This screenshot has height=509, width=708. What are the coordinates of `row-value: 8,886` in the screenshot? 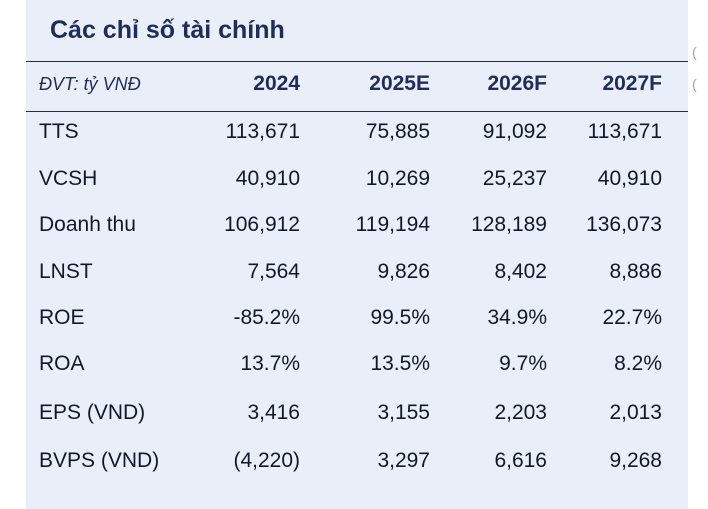 It's located at (635, 271).